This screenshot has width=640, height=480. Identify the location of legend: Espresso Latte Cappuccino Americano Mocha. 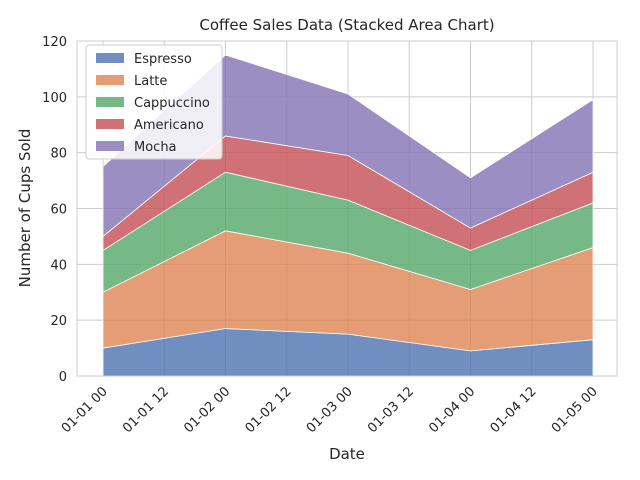
(154, 102).